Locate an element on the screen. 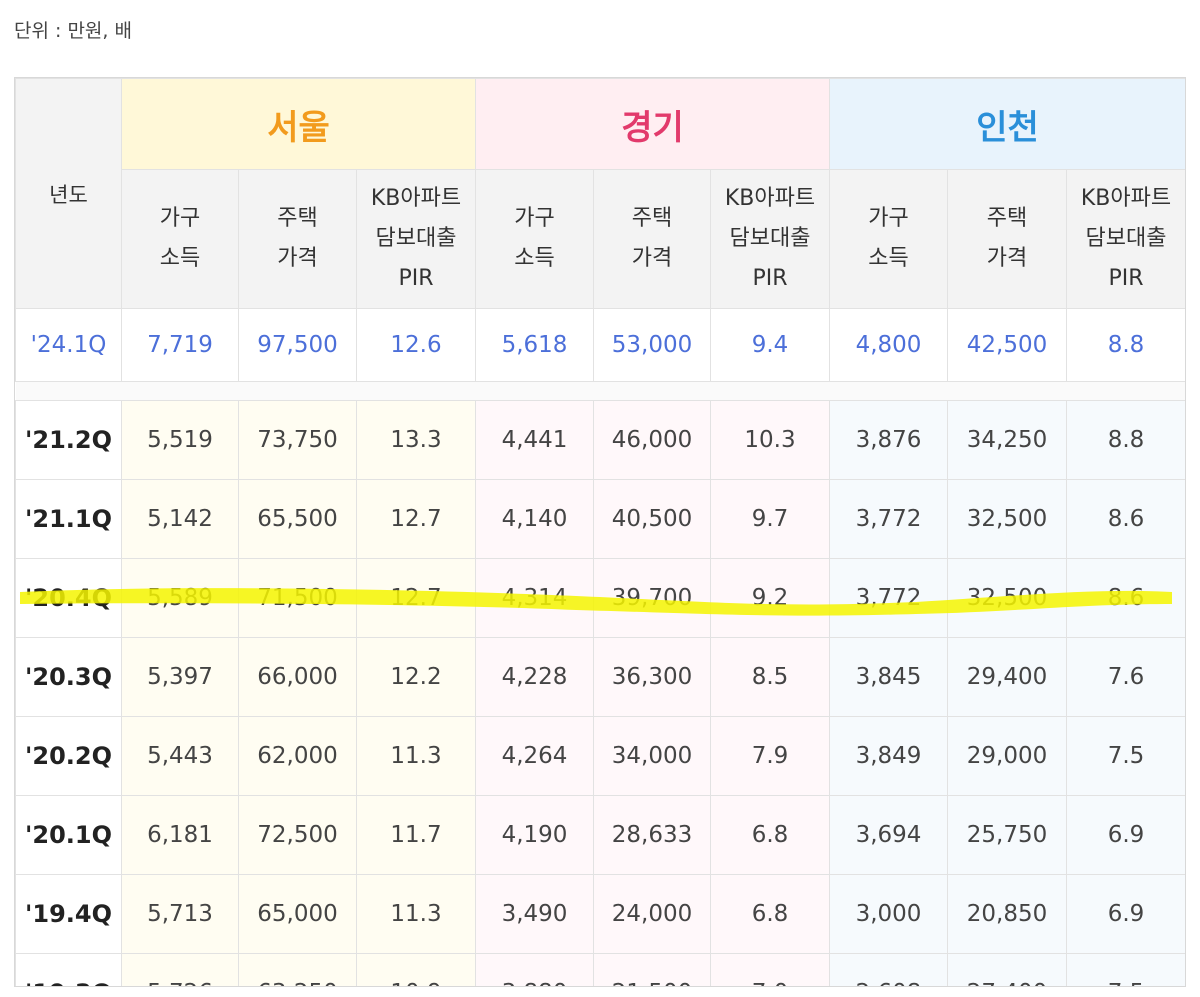  value-cell: 21,500 is located at coordinates (652, 969).